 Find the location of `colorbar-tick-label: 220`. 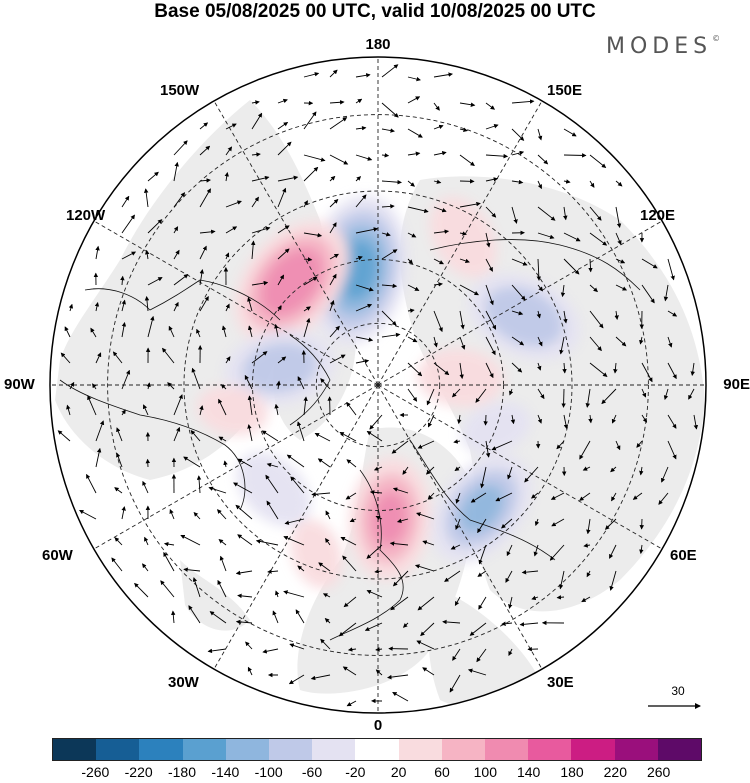

colorbar-tick-label: 220 is located at coordinates (615, 772).